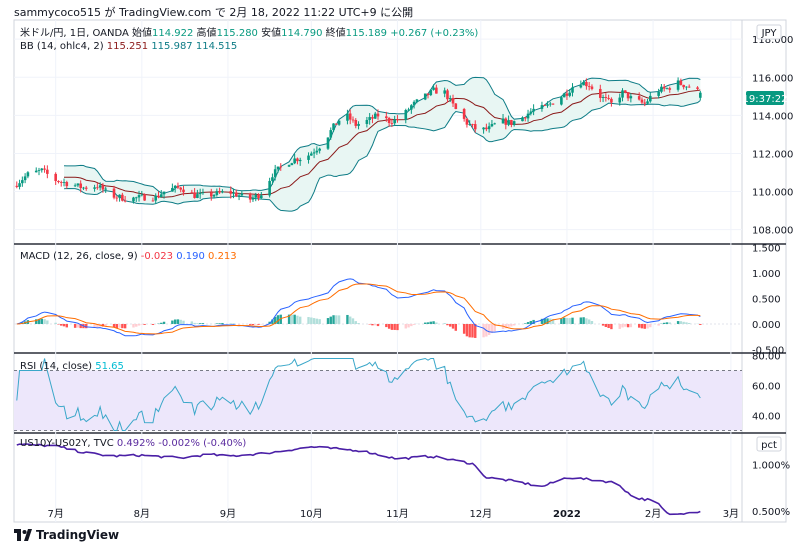 The image size is (803, 556). Describe the element at coordinates (771, 512) in the screenshot. I see `spread-tick-label: 0.500%` at that location.